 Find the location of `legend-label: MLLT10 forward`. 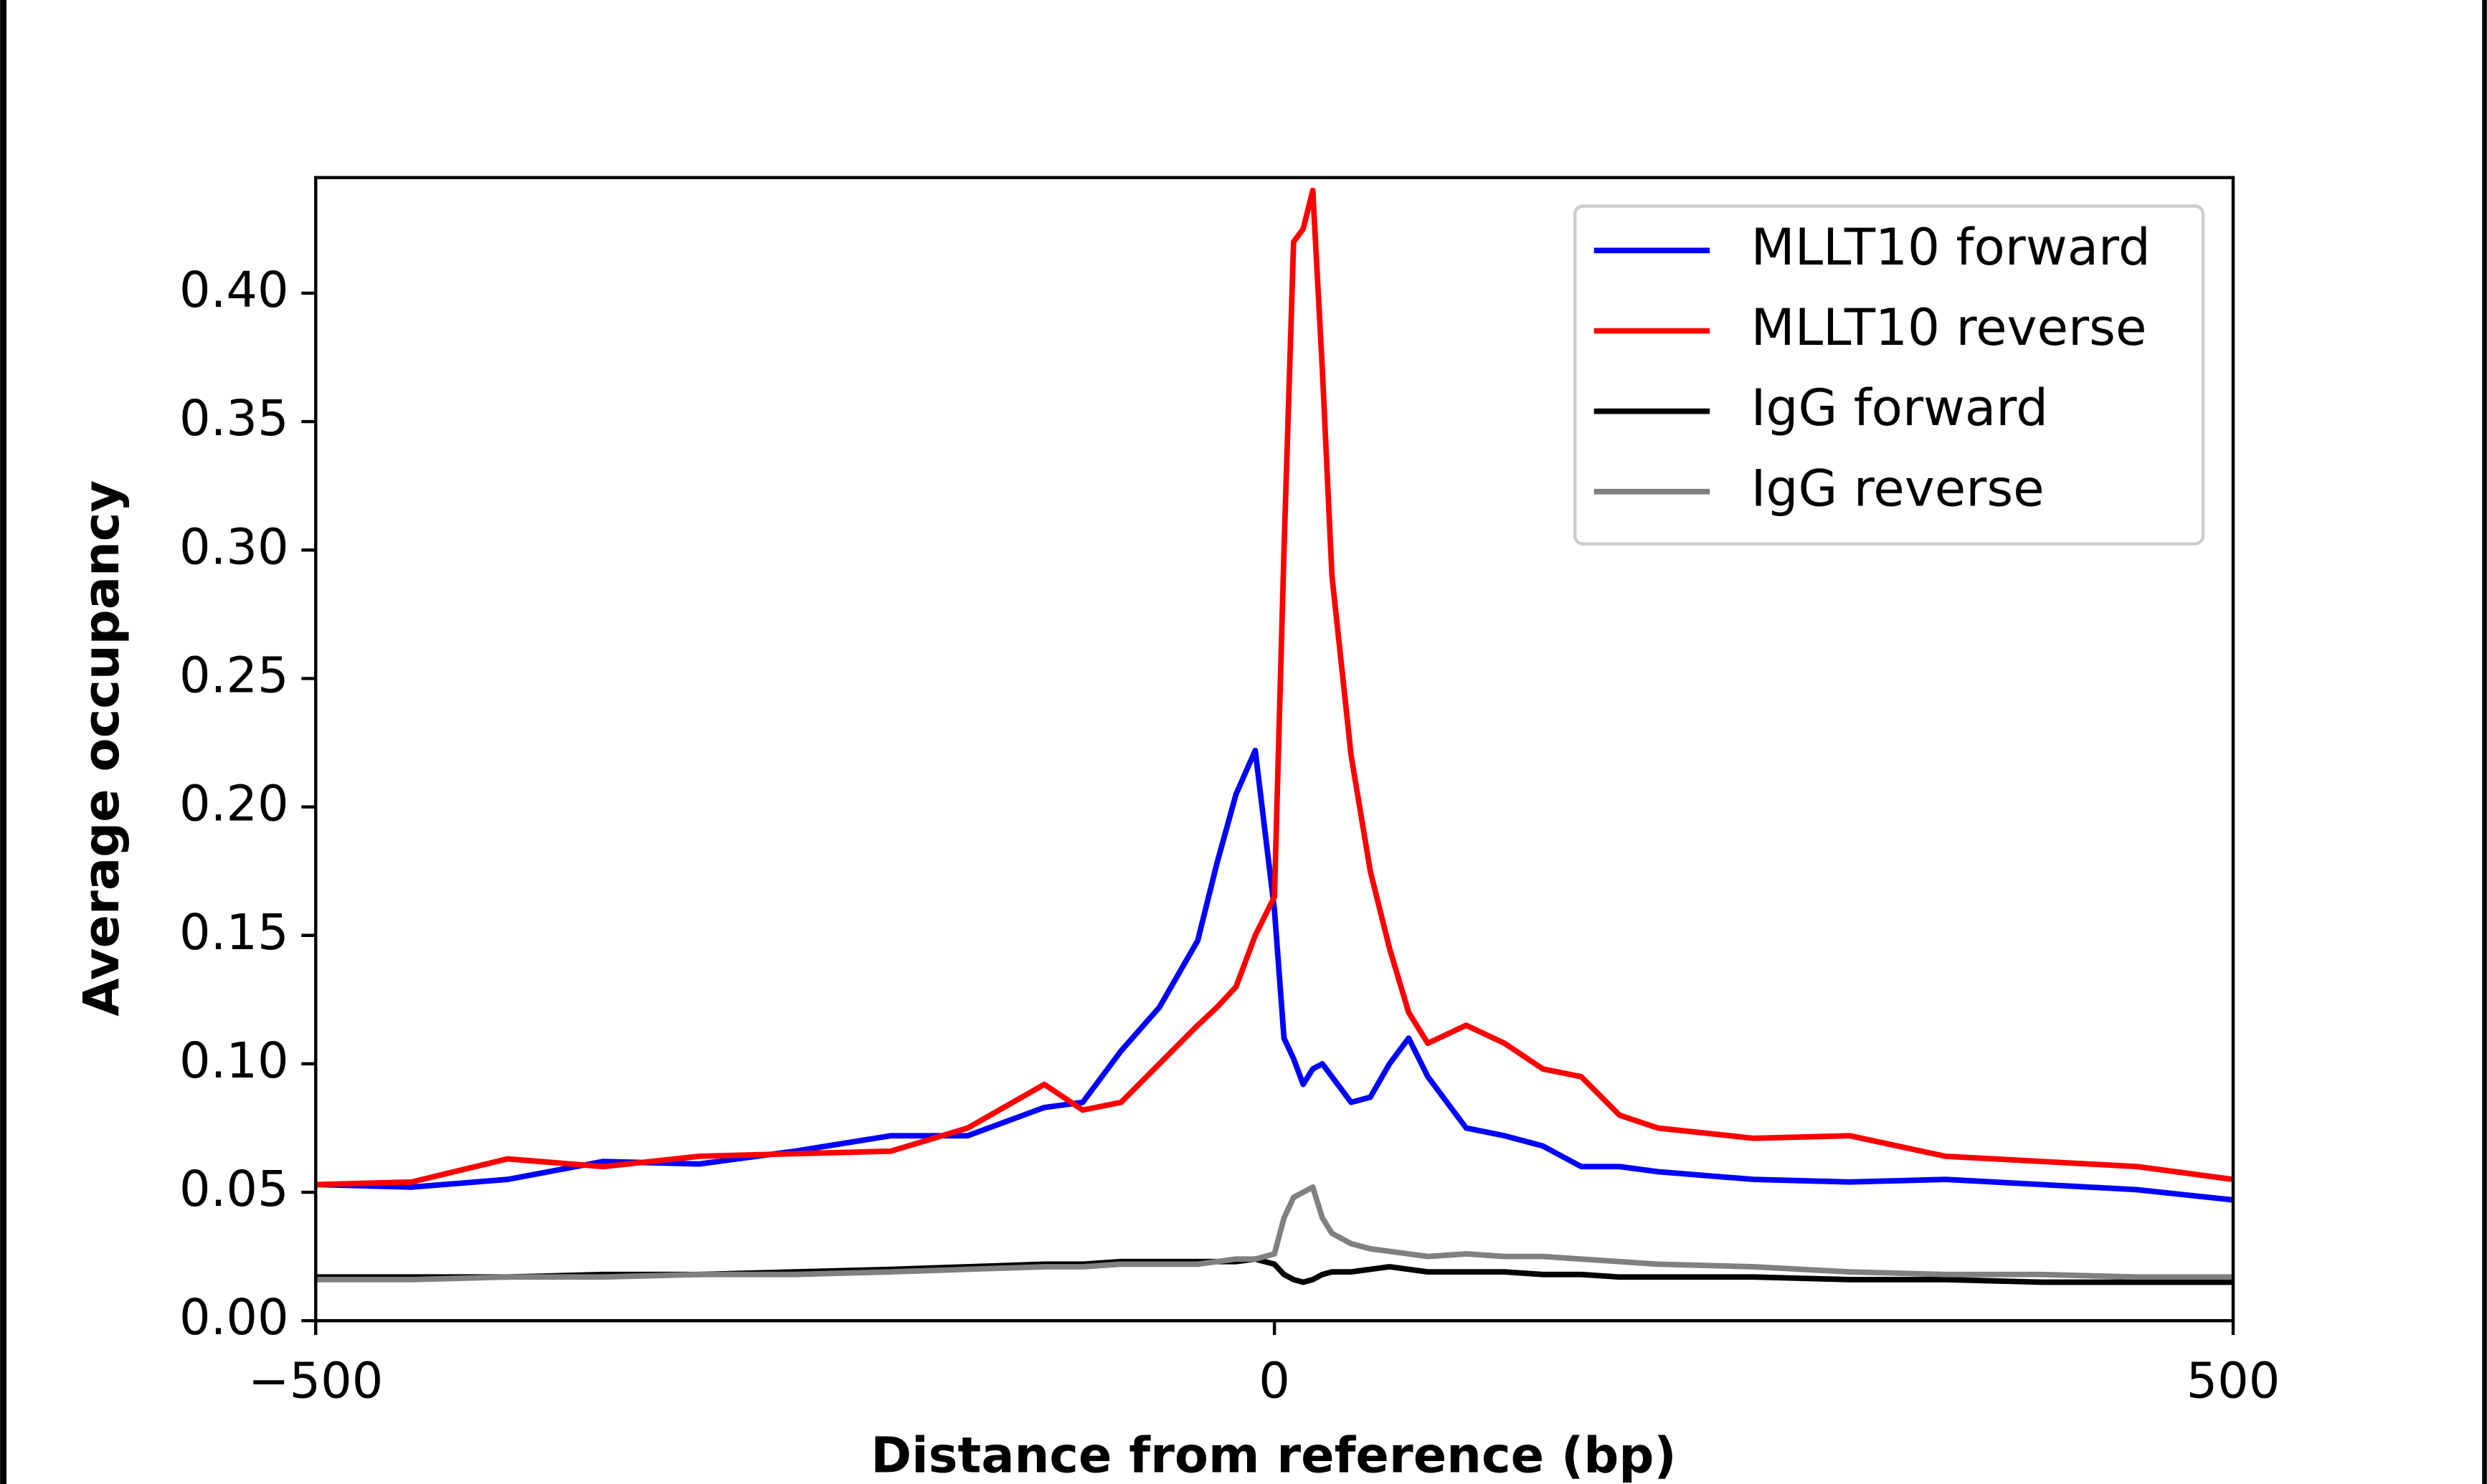

legend-label: MLLT10 forward is located at coordinates (1951, 247).